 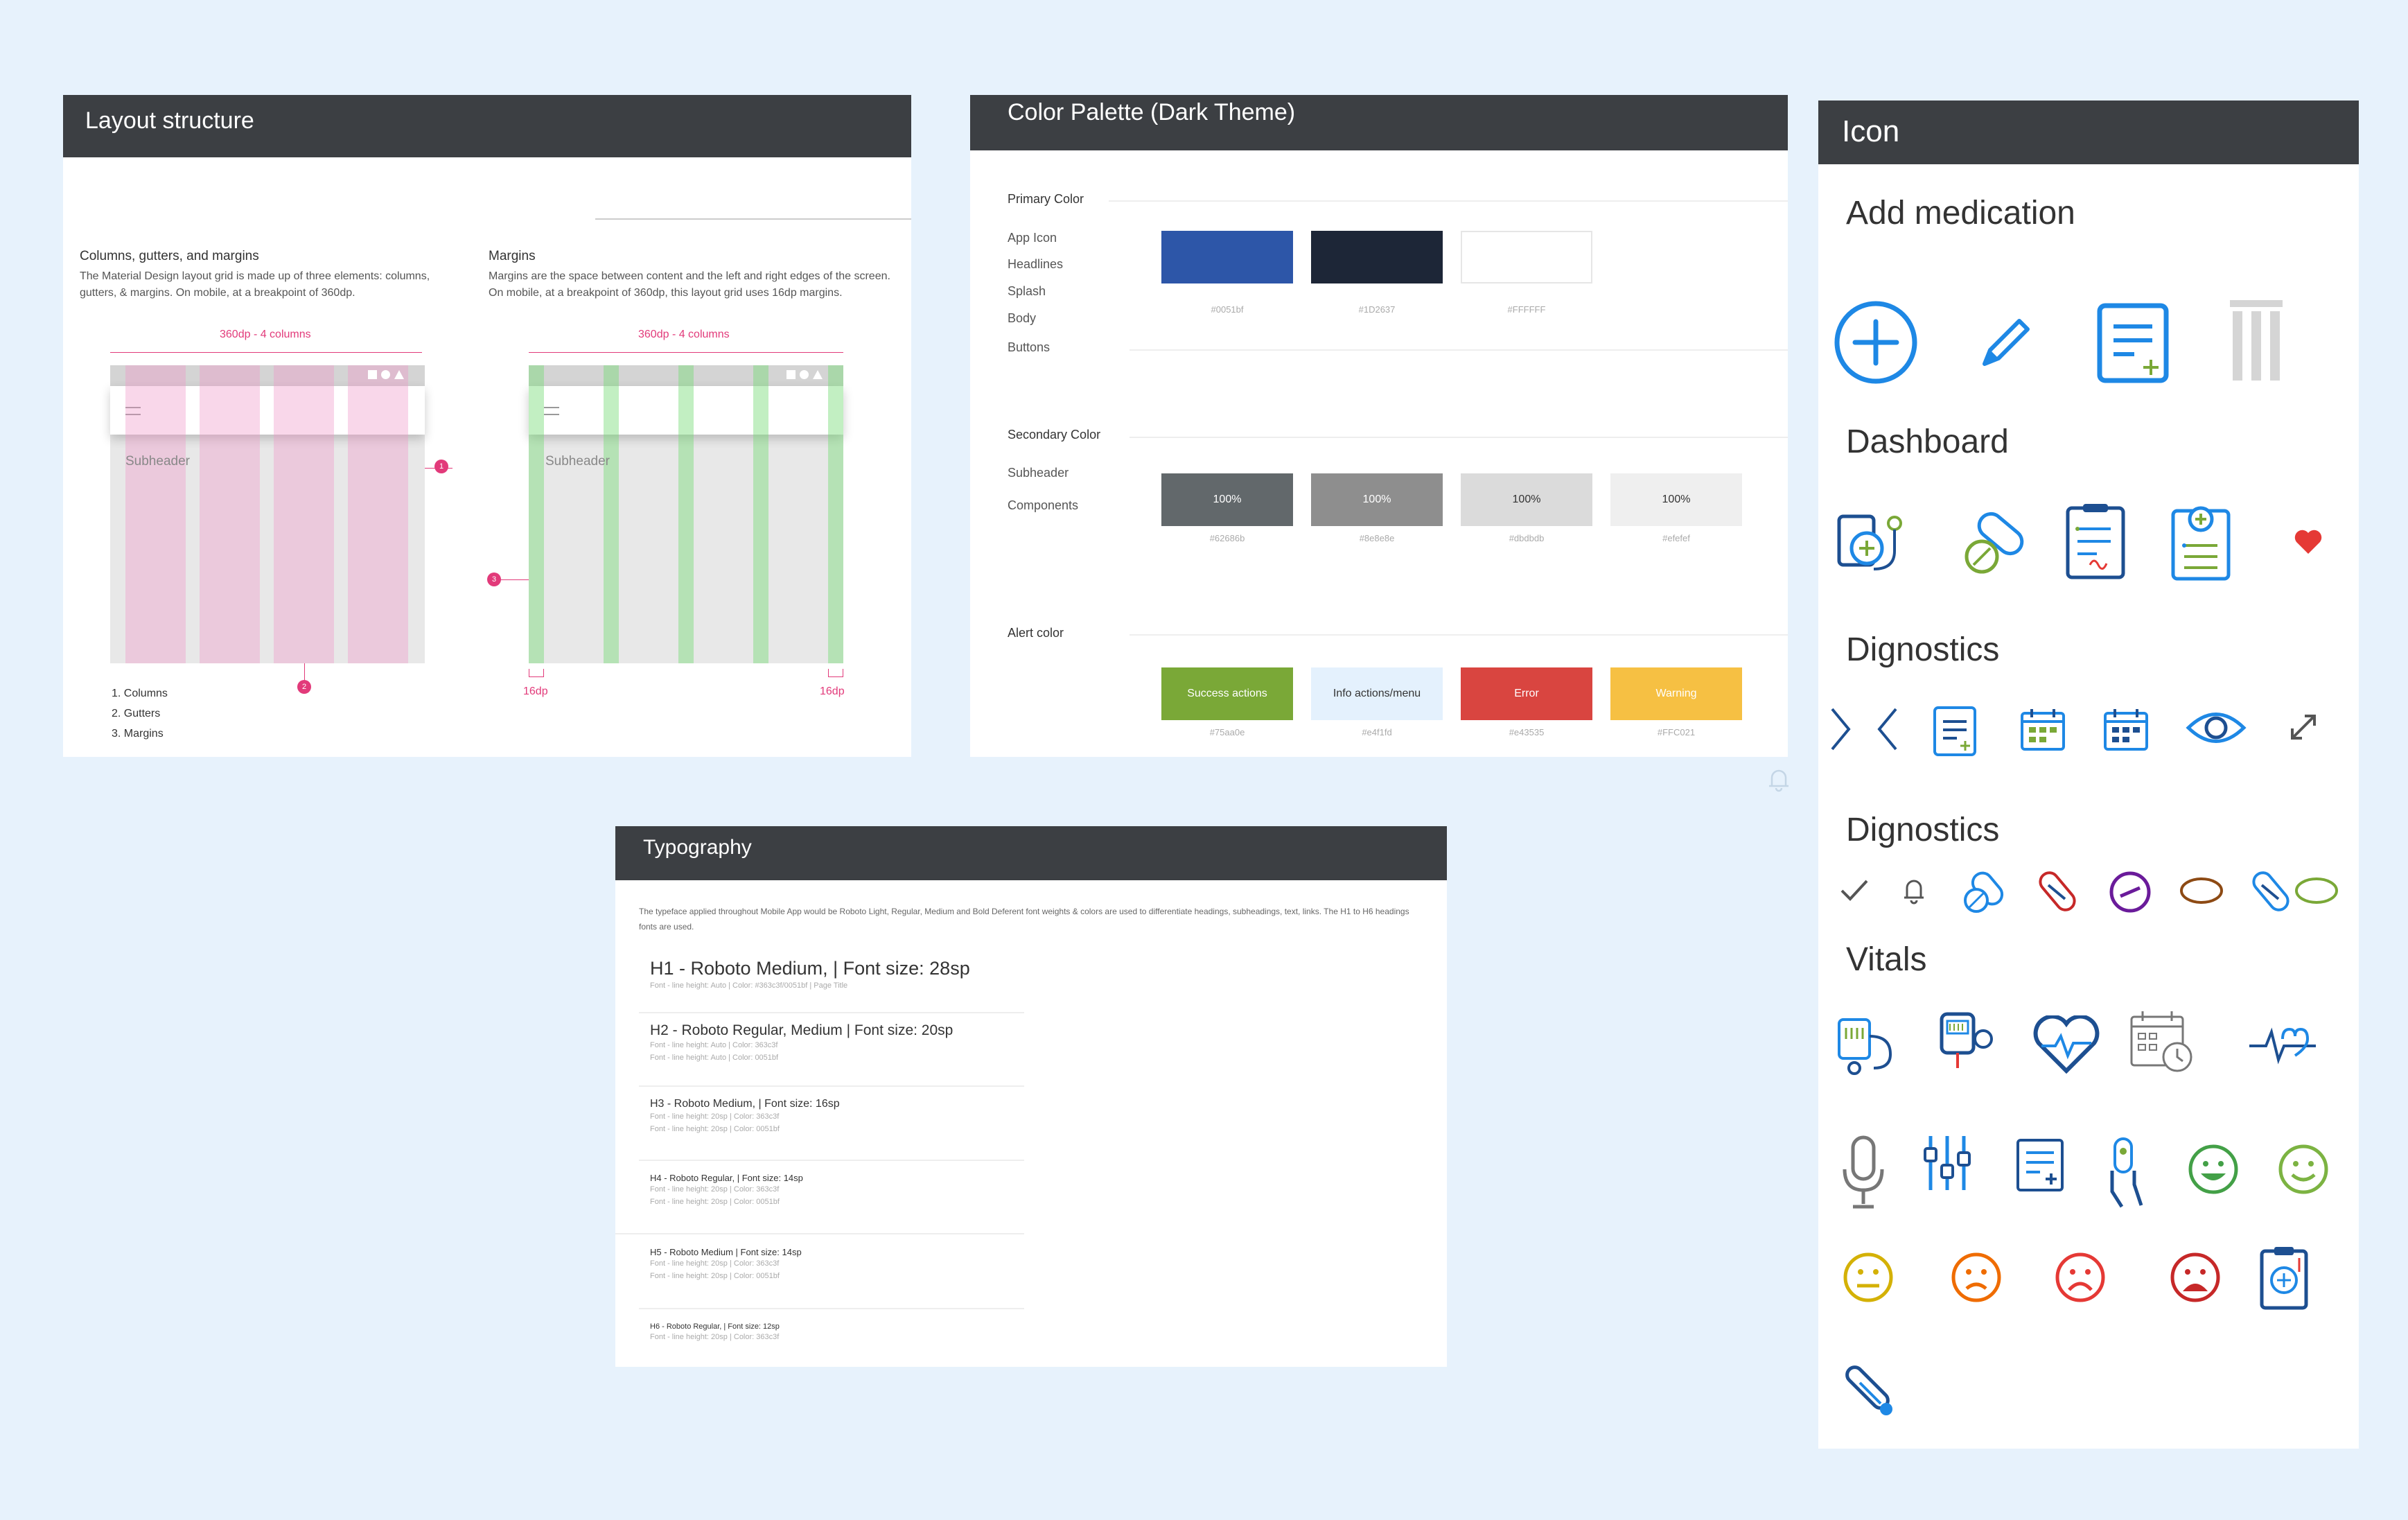 What do you see at coordinates (714, 1058) in the screenshot?
I see `h2-spec: Font - line height: Auto | Color: 0051bf` at bounding box center [714, 1058].